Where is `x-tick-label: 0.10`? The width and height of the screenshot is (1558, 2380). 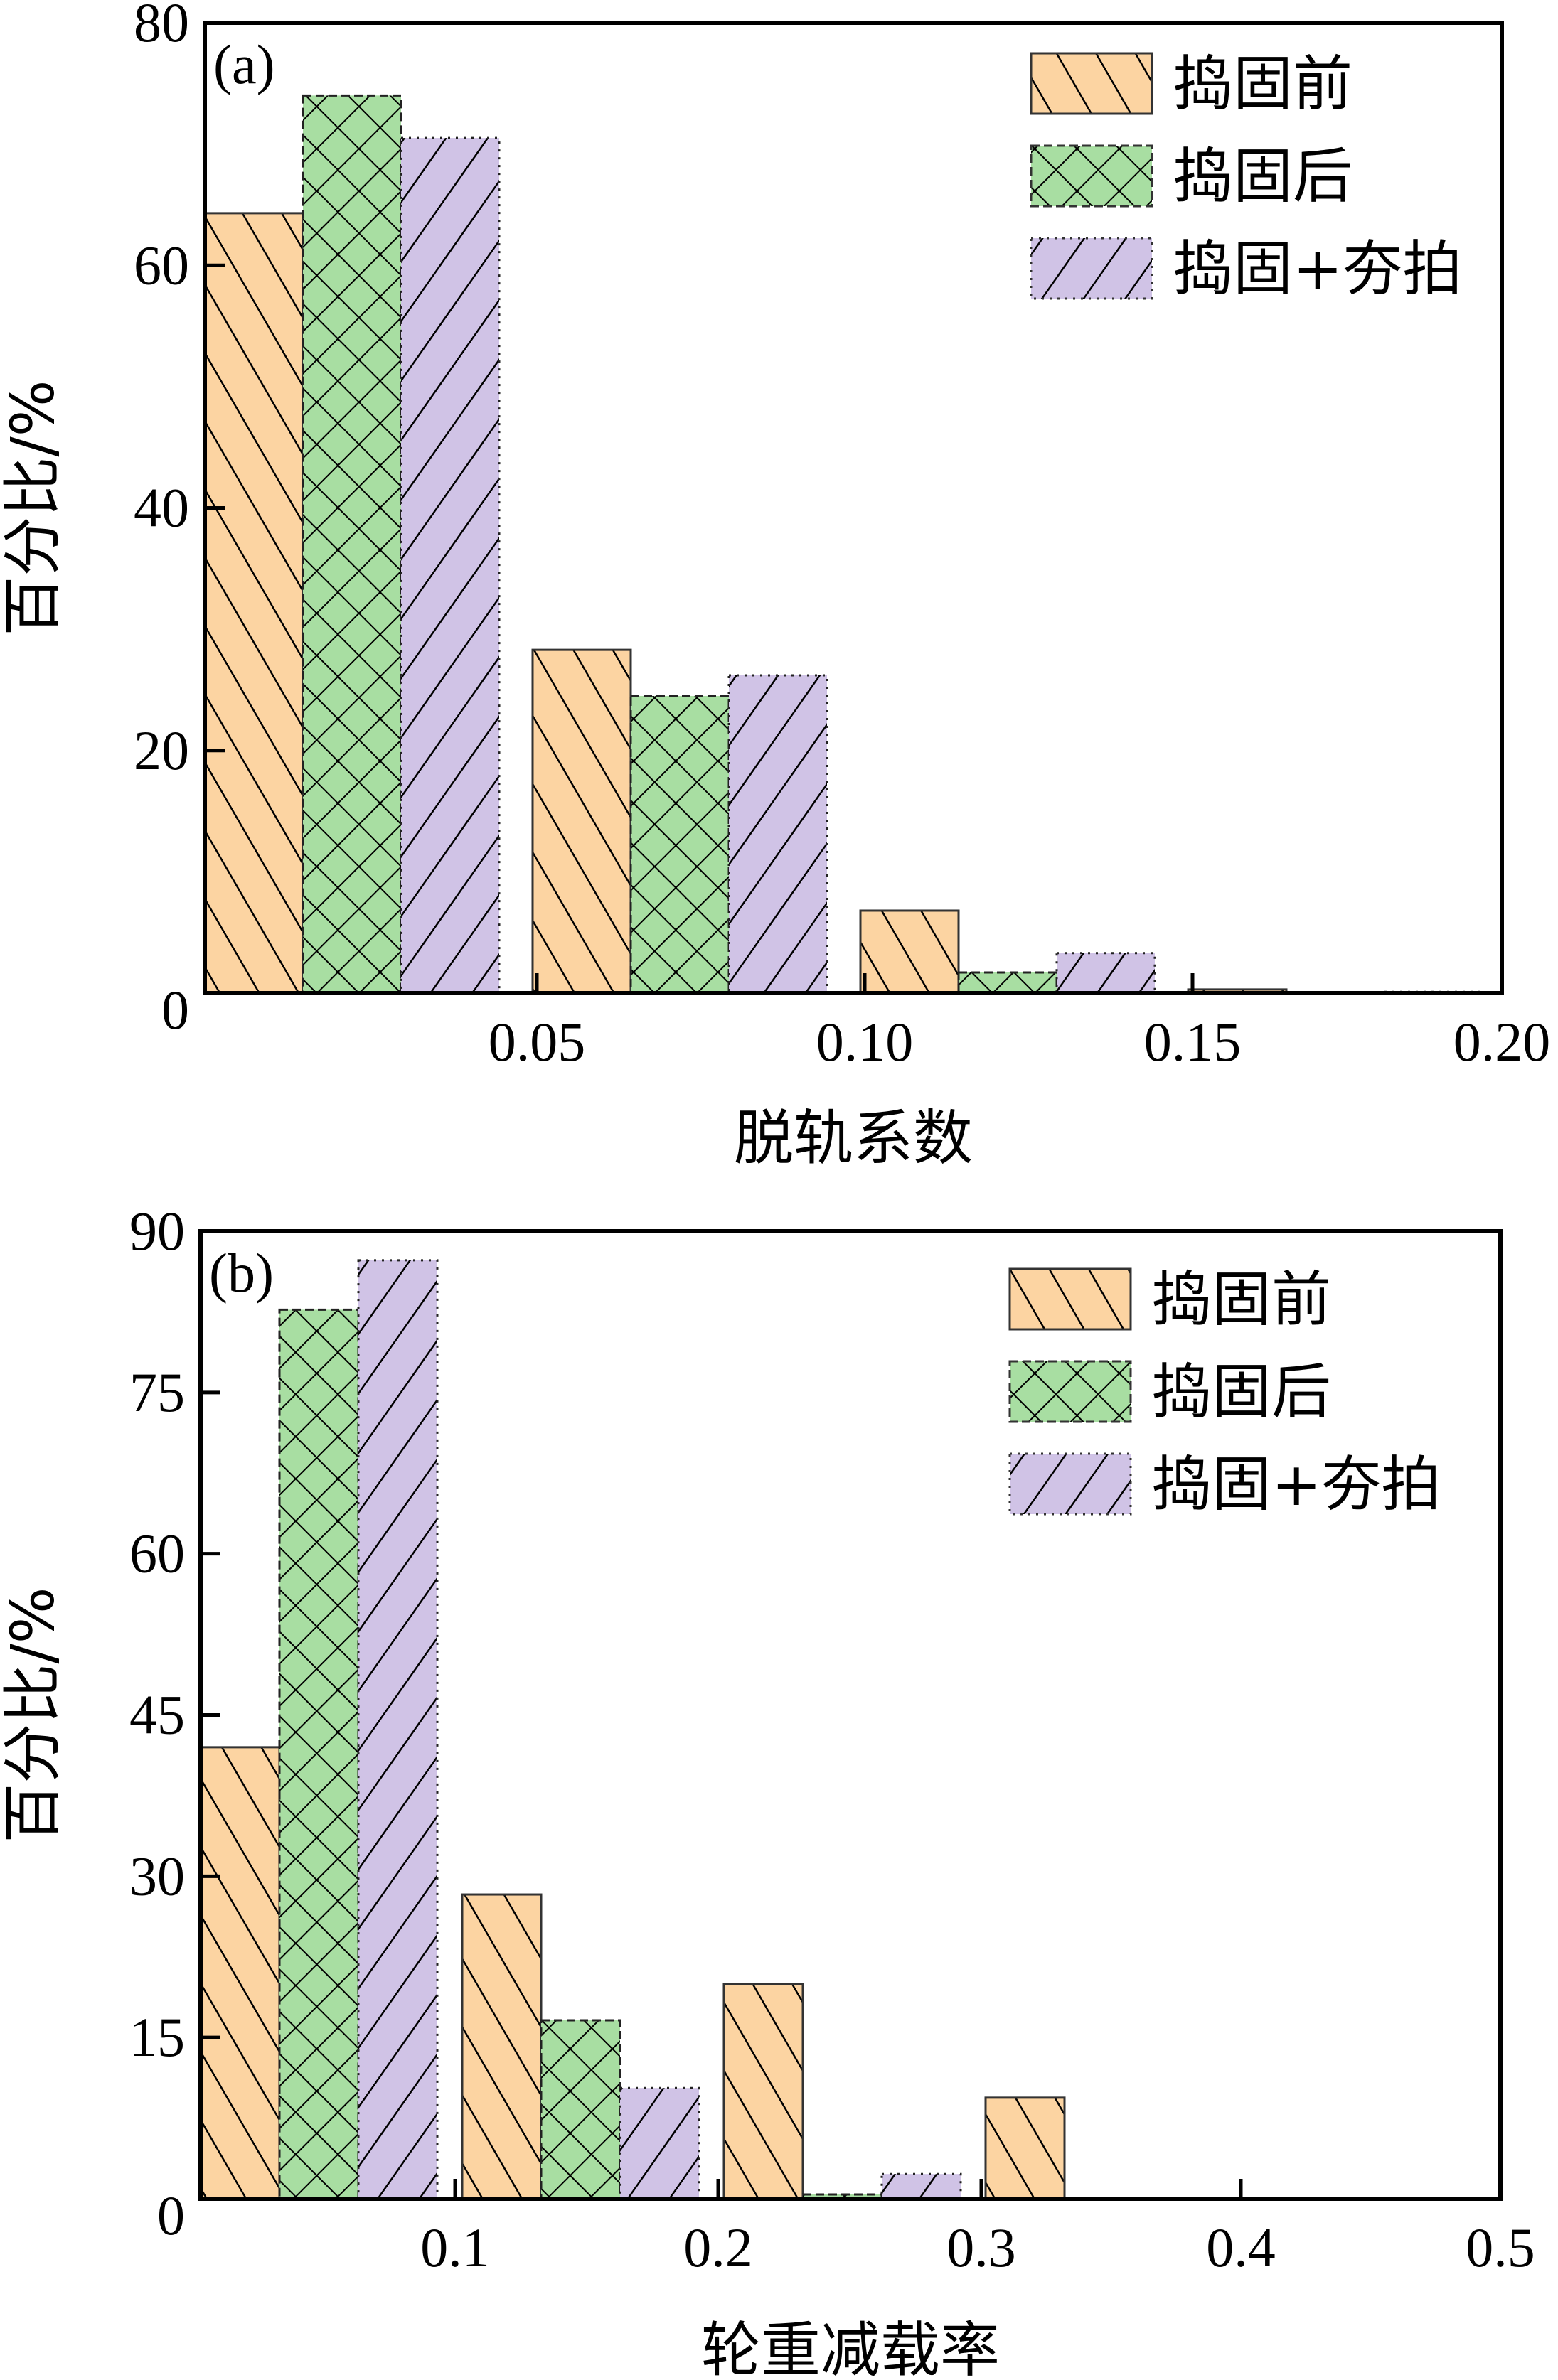 x-tick-label: 0.10 is located at coordinates (865, 1042).